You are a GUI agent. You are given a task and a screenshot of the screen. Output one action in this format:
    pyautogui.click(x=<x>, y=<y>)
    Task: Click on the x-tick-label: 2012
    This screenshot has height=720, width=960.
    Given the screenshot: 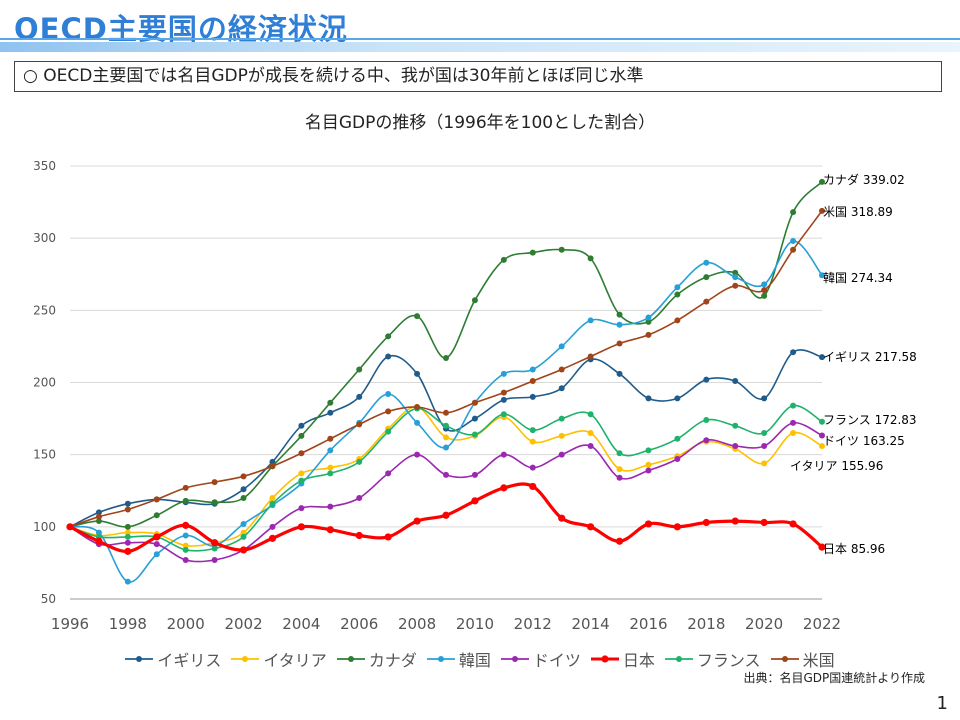 What is the action you would take?
    pyautogui.click(x=533, y=624)
    